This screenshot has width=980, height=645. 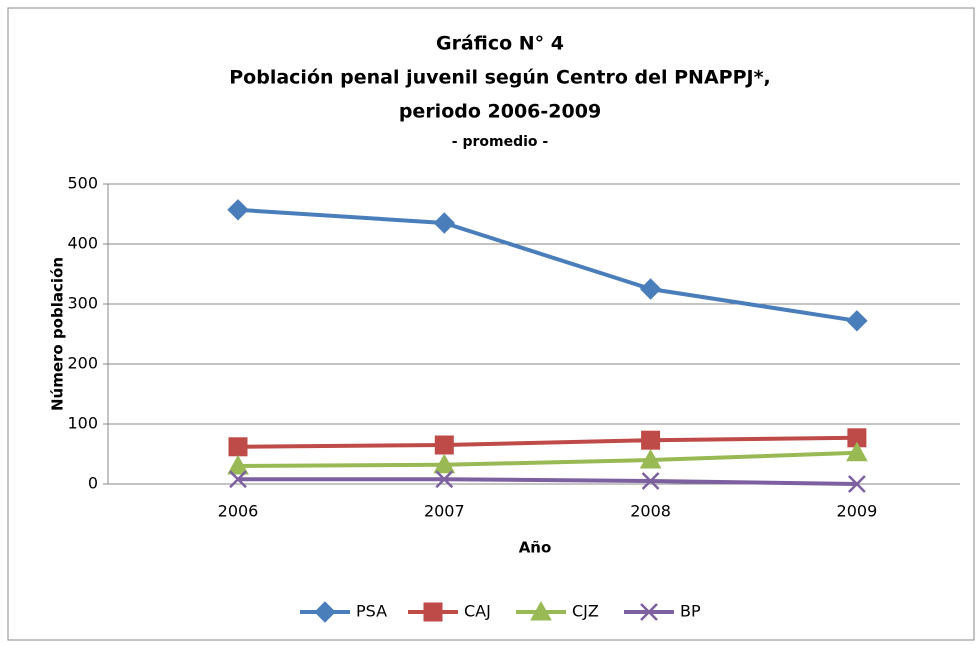 I want to click on y-tick-label: 0, so click(x=93, y=483).